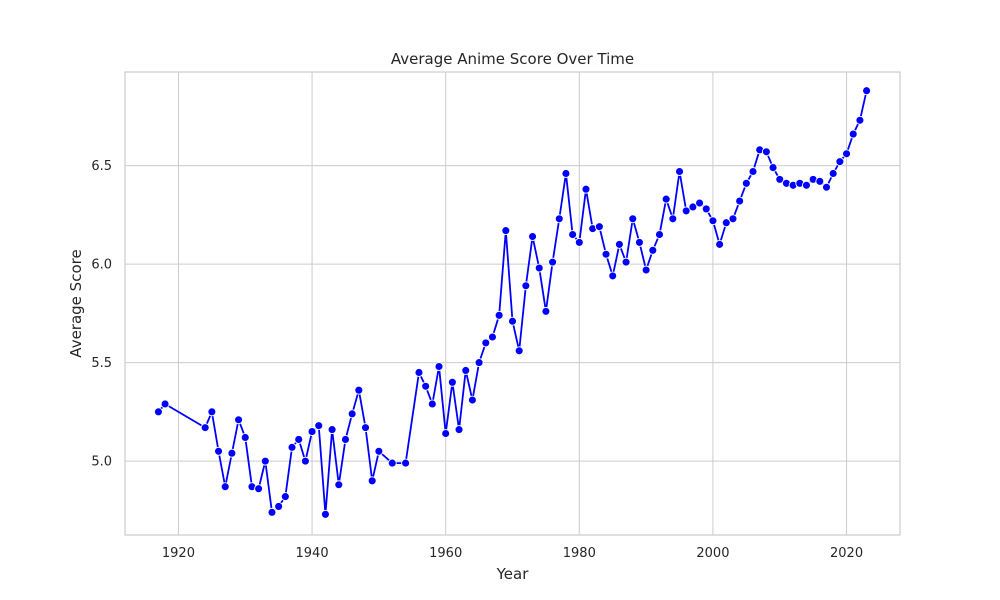 This screenshot has height=600, width=1000. I want to click on x-tick-labels: 1920 1940 1960 1980 2000 2020, so click(512, 553).